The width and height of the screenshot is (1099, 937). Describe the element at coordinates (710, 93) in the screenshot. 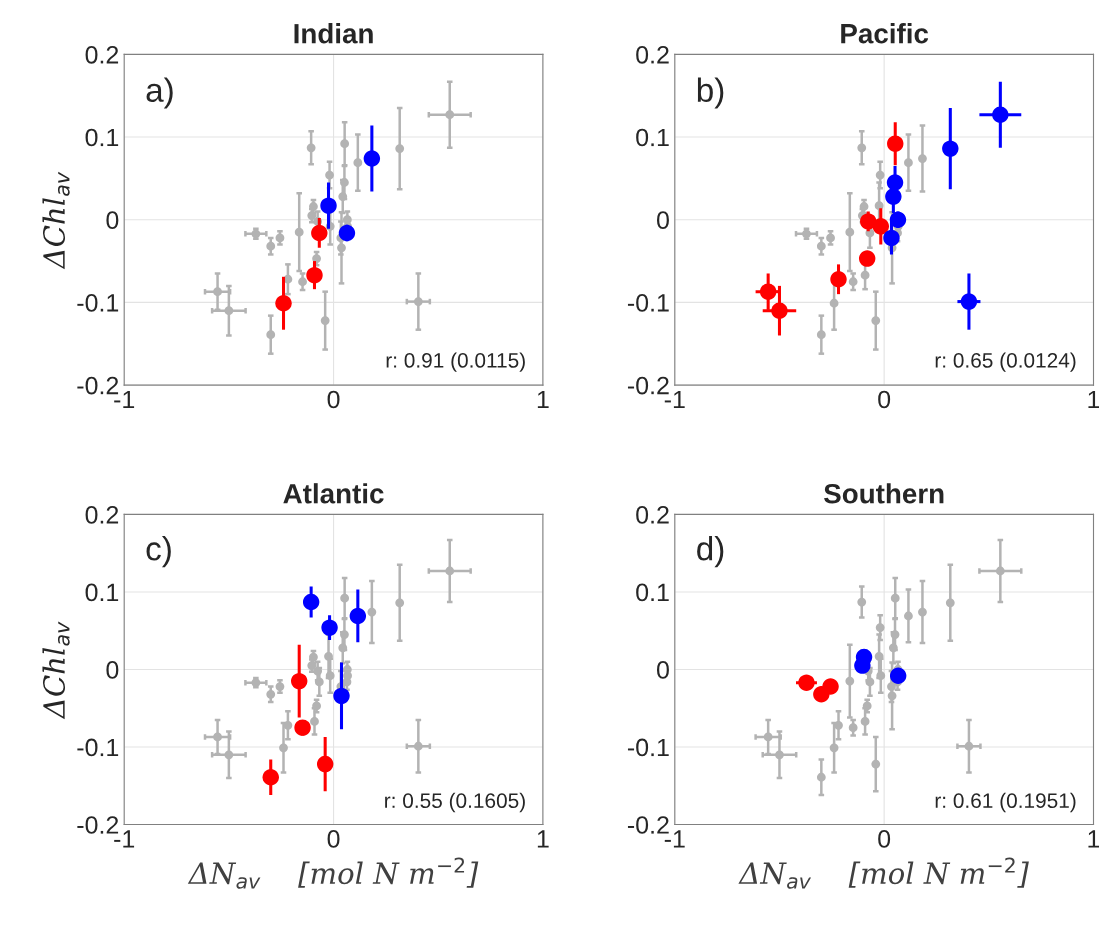

I see `annotation: b)` at that location.